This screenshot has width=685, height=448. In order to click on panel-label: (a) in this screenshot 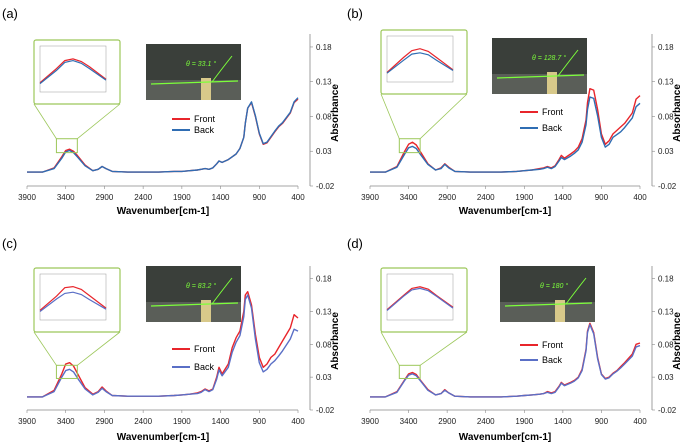, I will do `click(10, 13)`.